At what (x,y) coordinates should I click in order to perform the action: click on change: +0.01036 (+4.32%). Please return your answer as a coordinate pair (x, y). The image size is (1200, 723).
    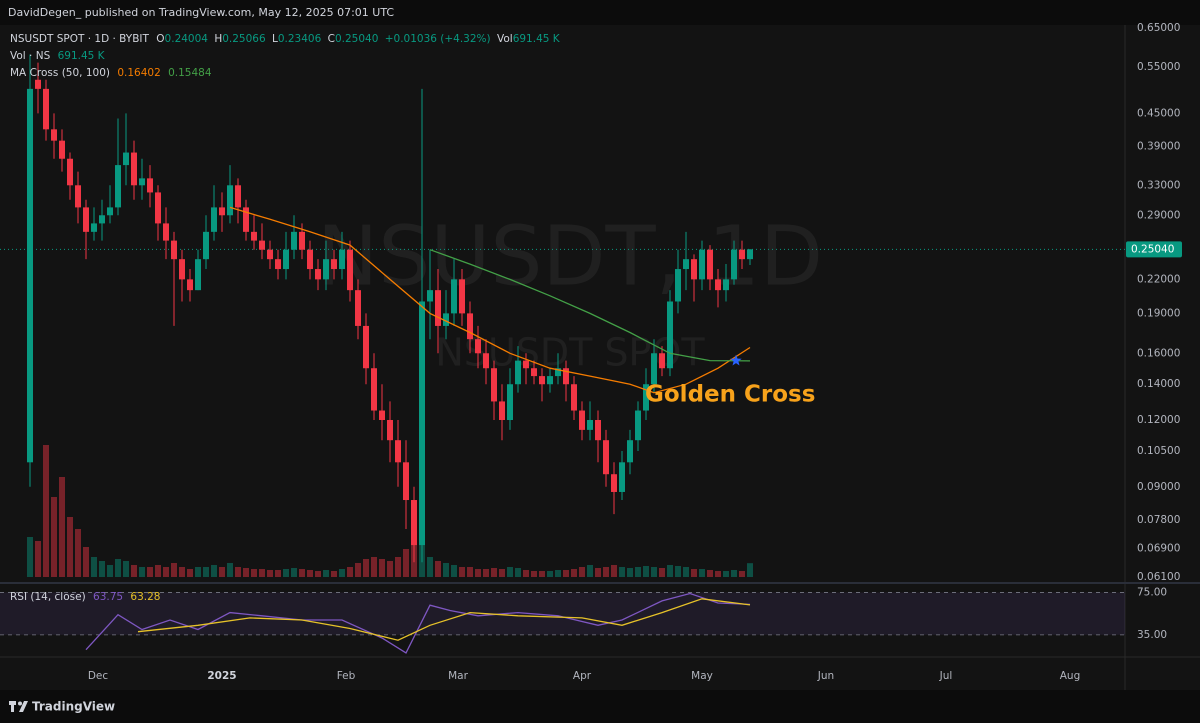
    Looking at the image, I should click on (438, 39).